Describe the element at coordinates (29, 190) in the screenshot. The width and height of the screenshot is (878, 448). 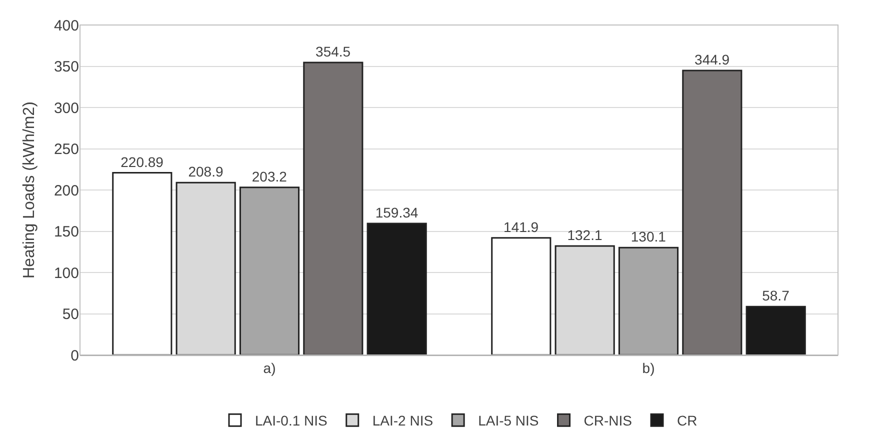
I see `y-axis-title: Heating Loads (kWh/m2)` at that location.